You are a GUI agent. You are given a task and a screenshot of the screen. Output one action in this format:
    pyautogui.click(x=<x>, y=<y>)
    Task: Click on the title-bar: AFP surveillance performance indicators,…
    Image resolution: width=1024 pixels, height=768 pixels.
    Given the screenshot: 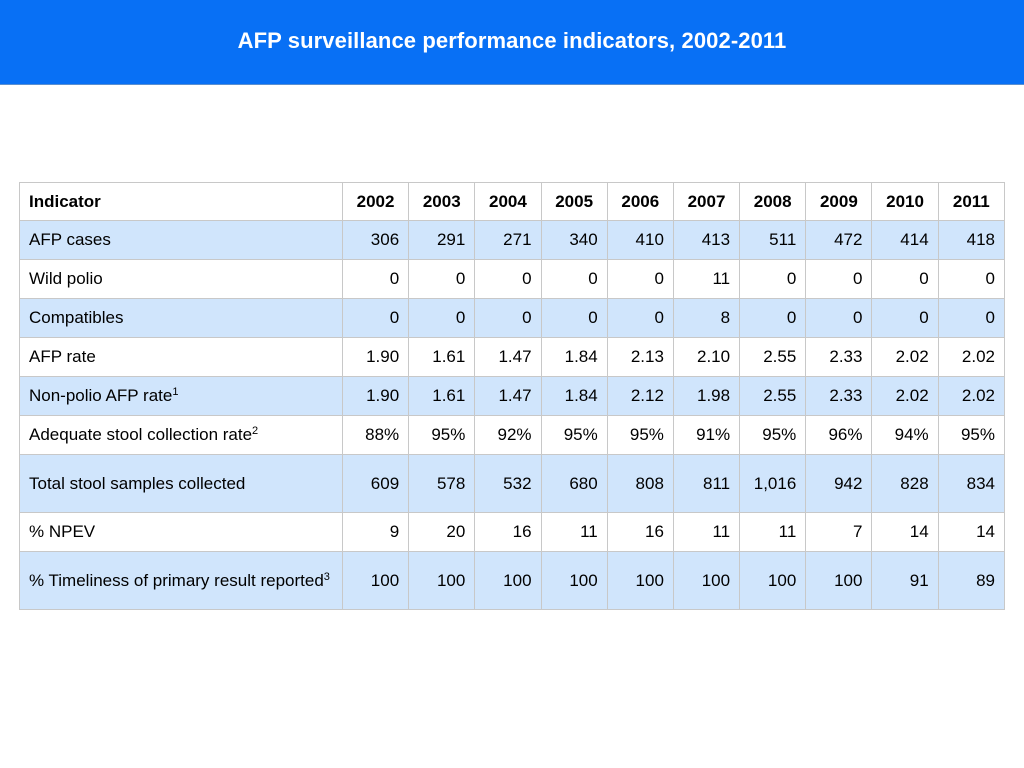 What is the action you would take?
    pyautogui.click(x=512, y=42)
    